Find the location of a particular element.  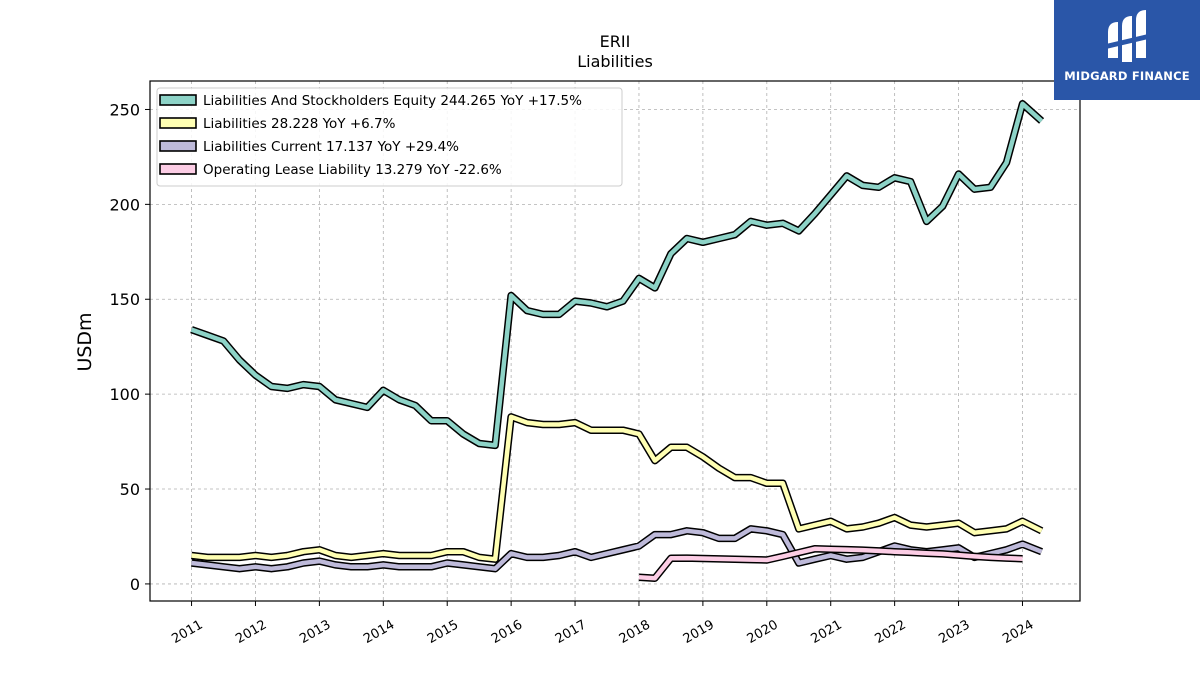

x-tick-label: 2024 is located at coordinates (1018, 632).